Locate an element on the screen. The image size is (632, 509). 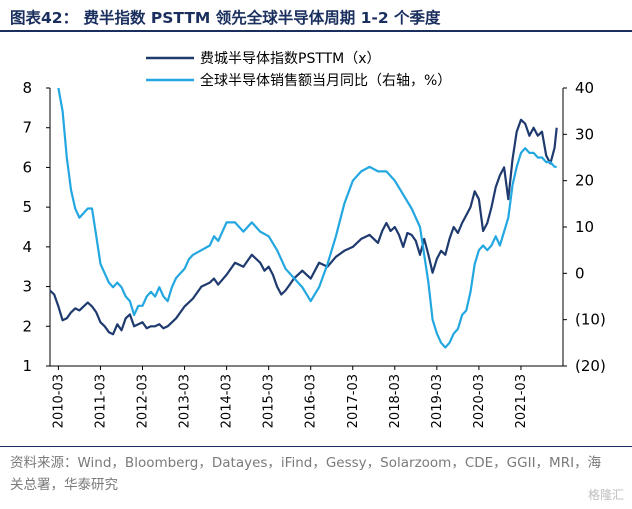
chart-title: 图表42： 费半指数 PSTTM 领先全球半导体周期 1-2 个季度 is located at coordinates (225, 18).